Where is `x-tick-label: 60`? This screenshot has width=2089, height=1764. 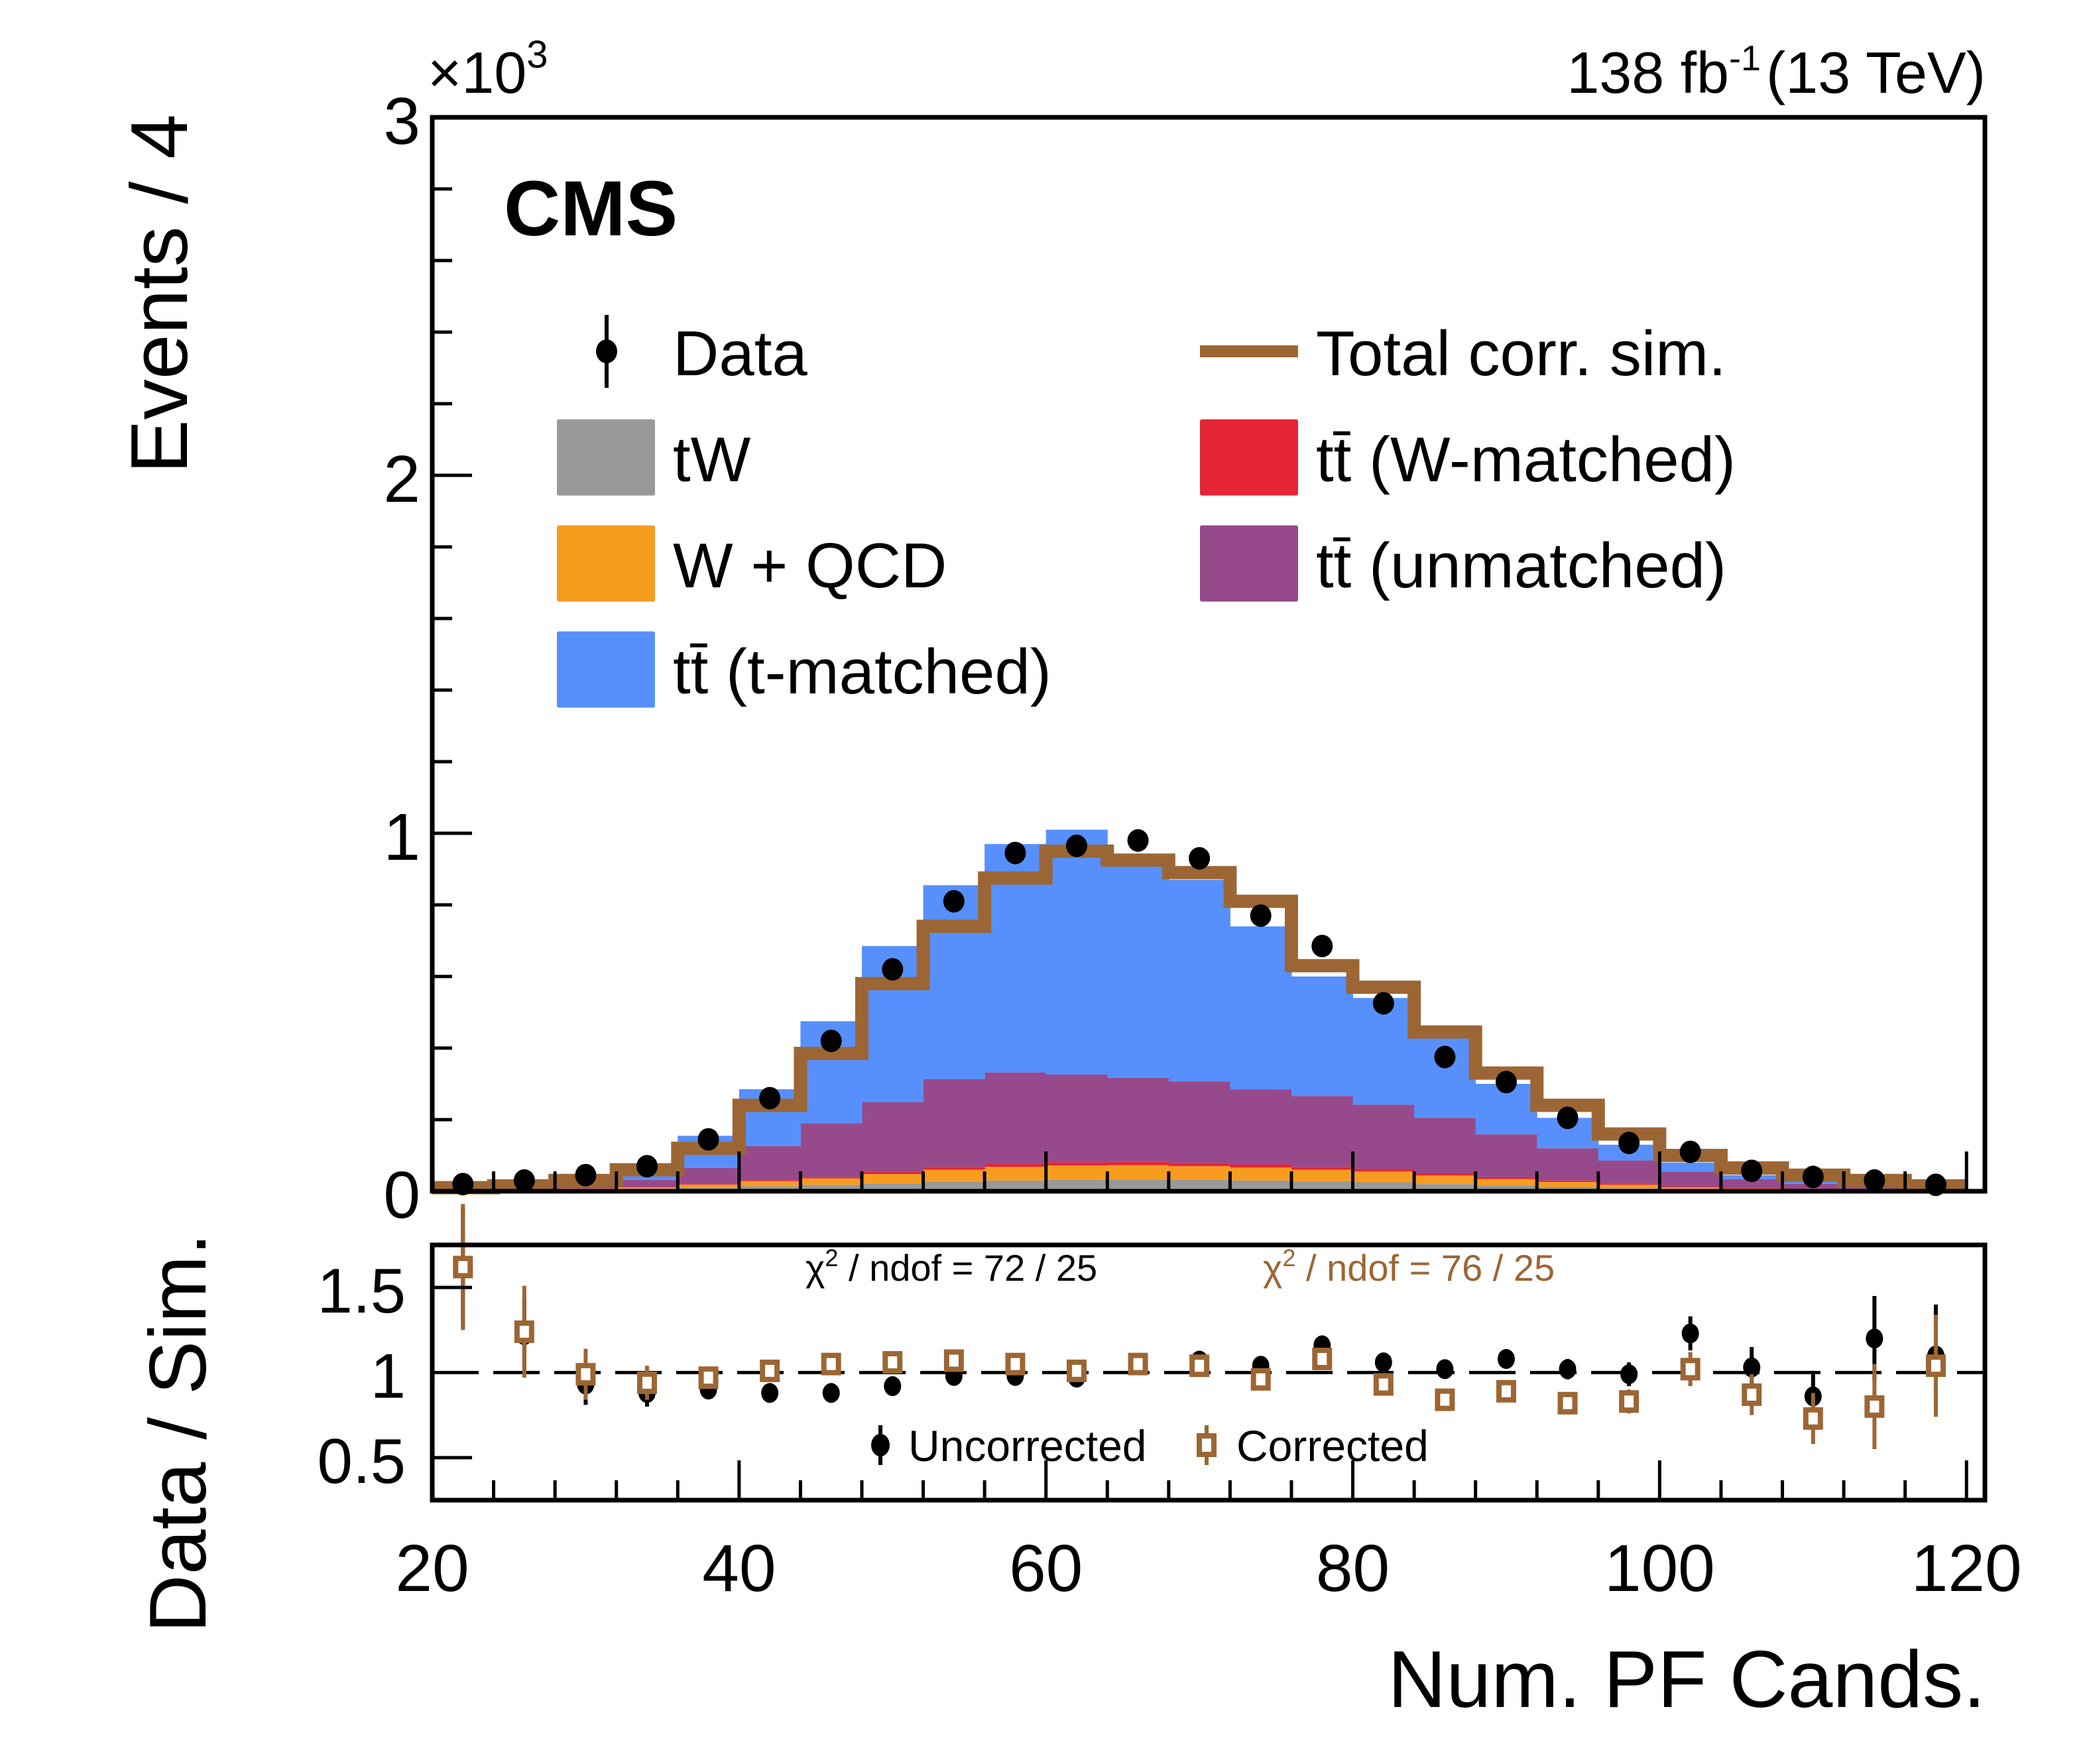 x-tick-label: 60 is located at coordinates (1046, 1568).